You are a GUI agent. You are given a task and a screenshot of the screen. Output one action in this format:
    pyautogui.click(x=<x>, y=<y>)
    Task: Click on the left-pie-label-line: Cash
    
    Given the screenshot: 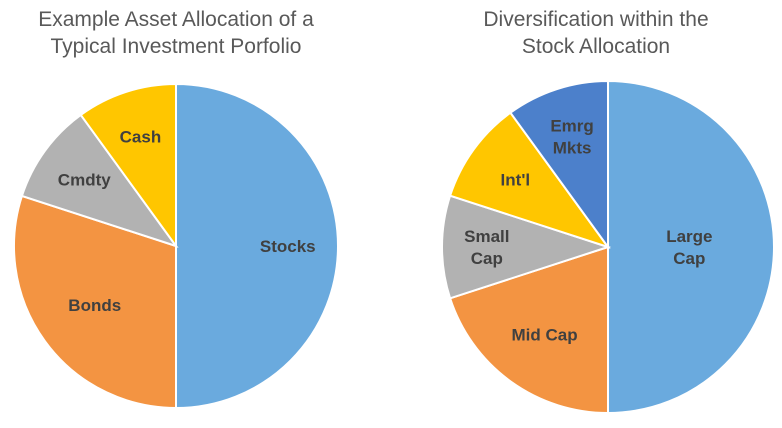 What is the action you would take?
    pyautogui.click(x=141, y=137)
    